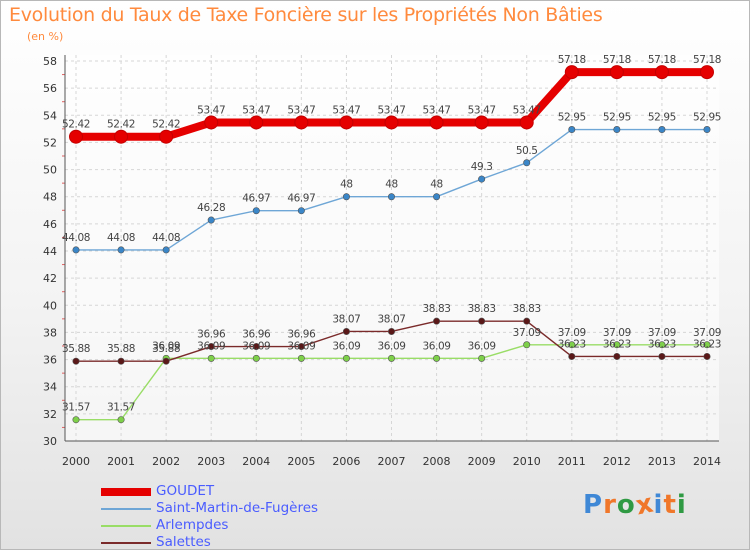 The image size is (750, 550). What do you see at coordinates (662, 461) in the screenshot?
I see `x-tick-label: 2013` at bounding box center [662, 461].